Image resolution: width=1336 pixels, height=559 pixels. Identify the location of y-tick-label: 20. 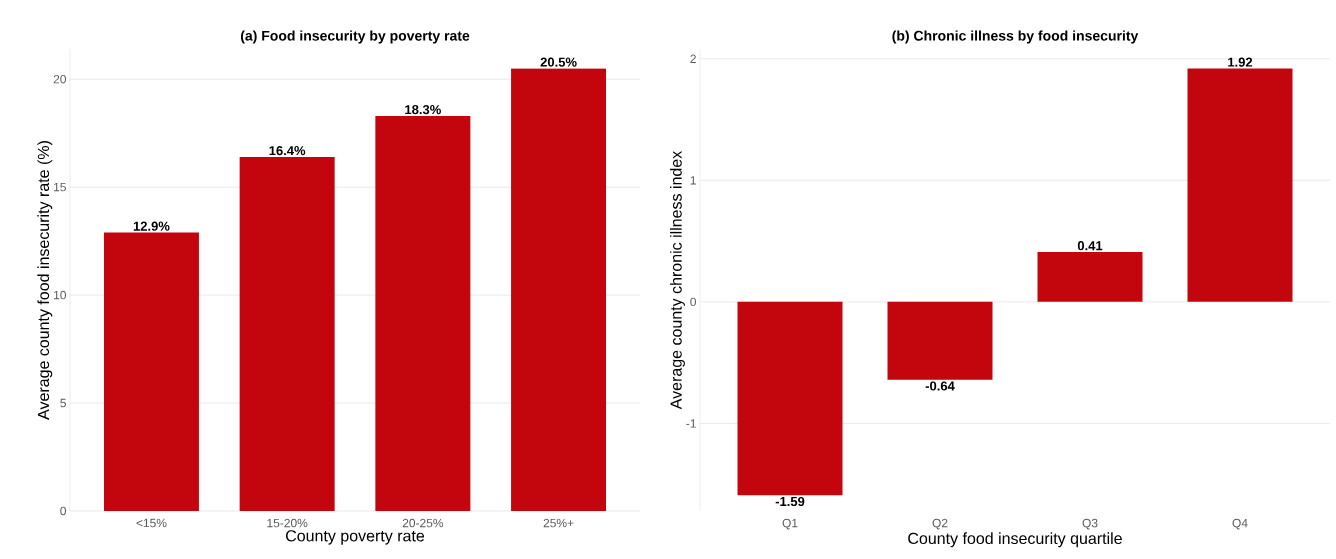
(60, 79).